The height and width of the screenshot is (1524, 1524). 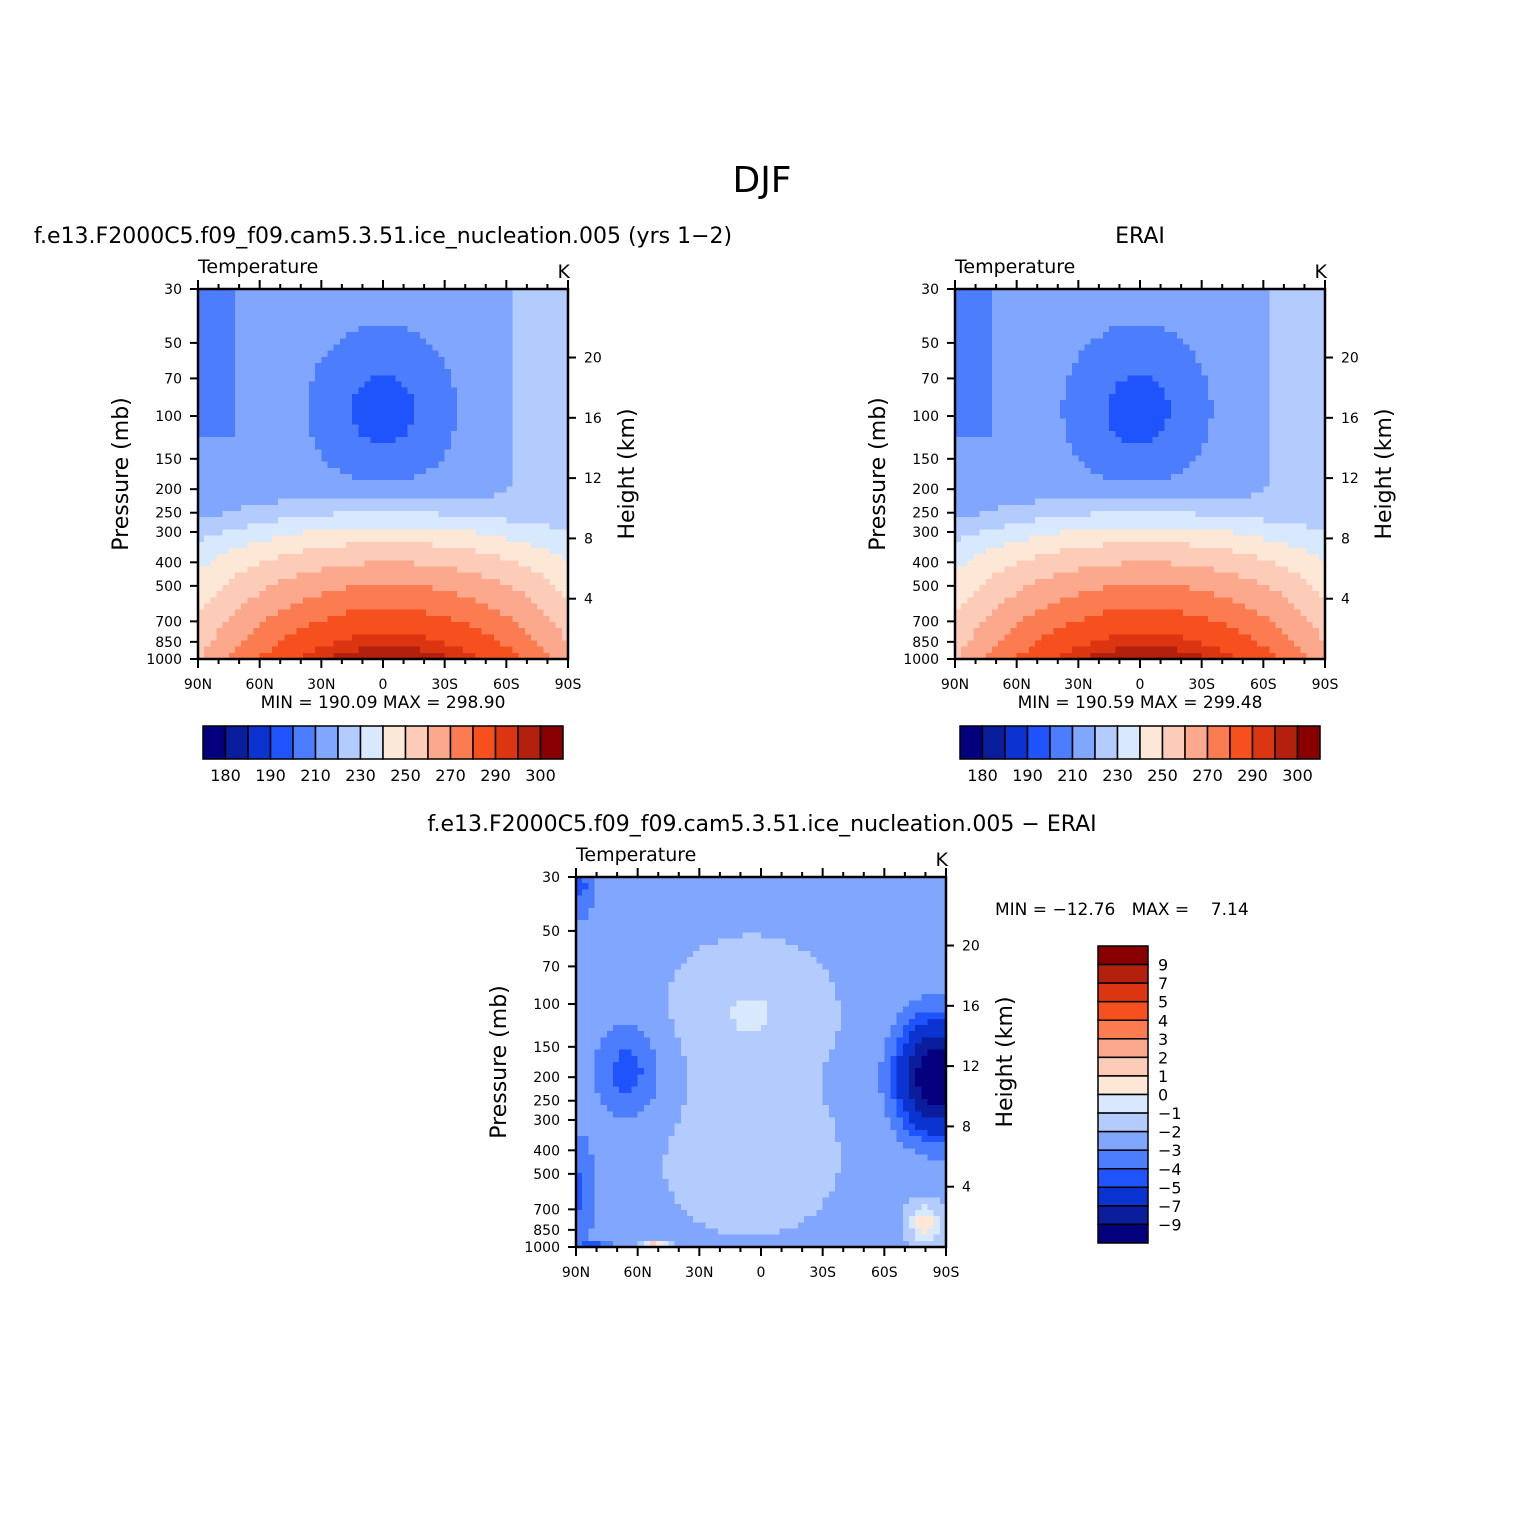 I want to click on colorbar-label: 250, so click(x=405, y=775).